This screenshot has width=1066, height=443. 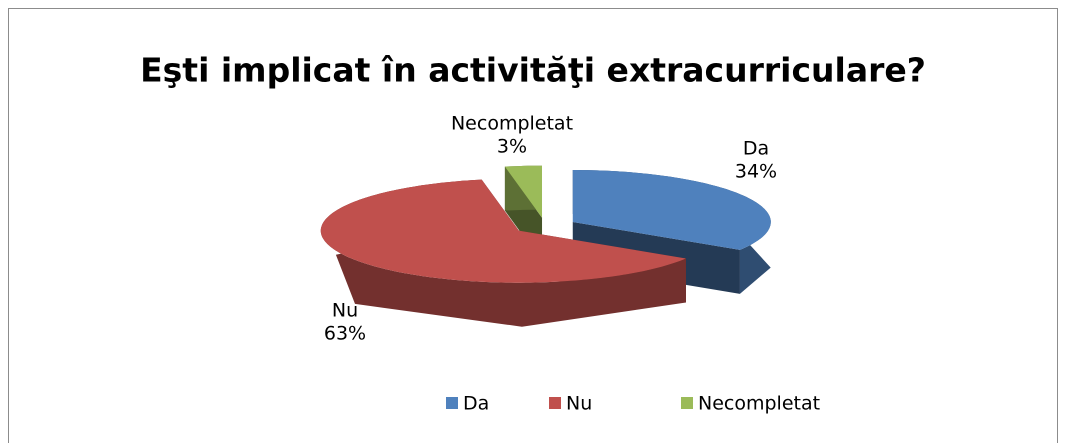 I want to click on slice-label: Necompletat, so click(x=512, y=124).